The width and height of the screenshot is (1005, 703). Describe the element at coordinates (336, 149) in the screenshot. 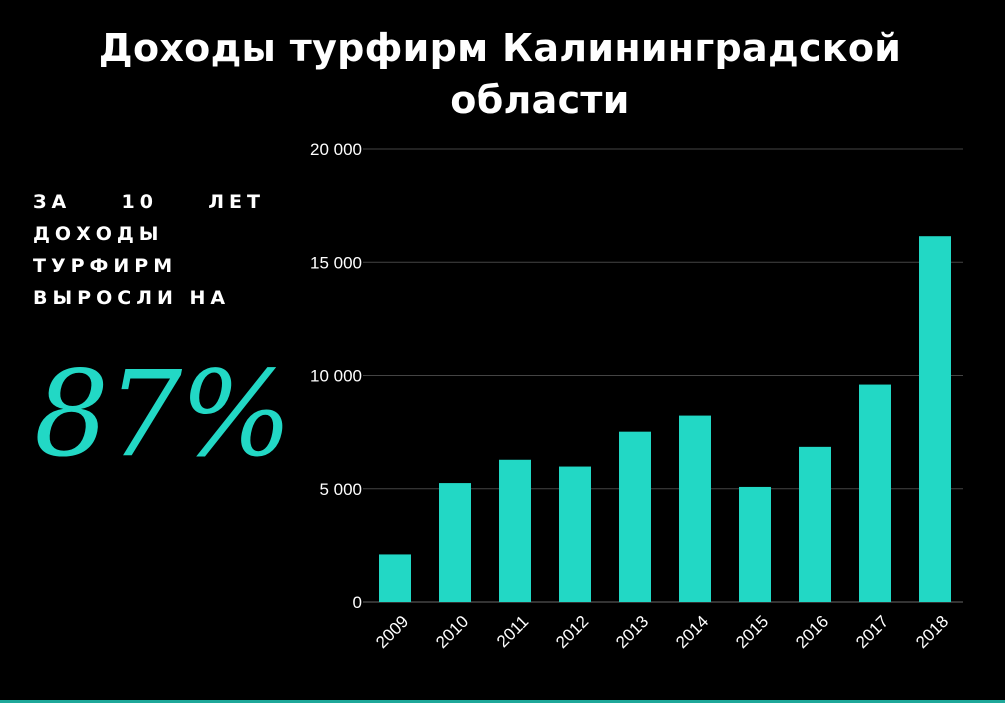

I see `y-tick-label: 20 000` at that location.